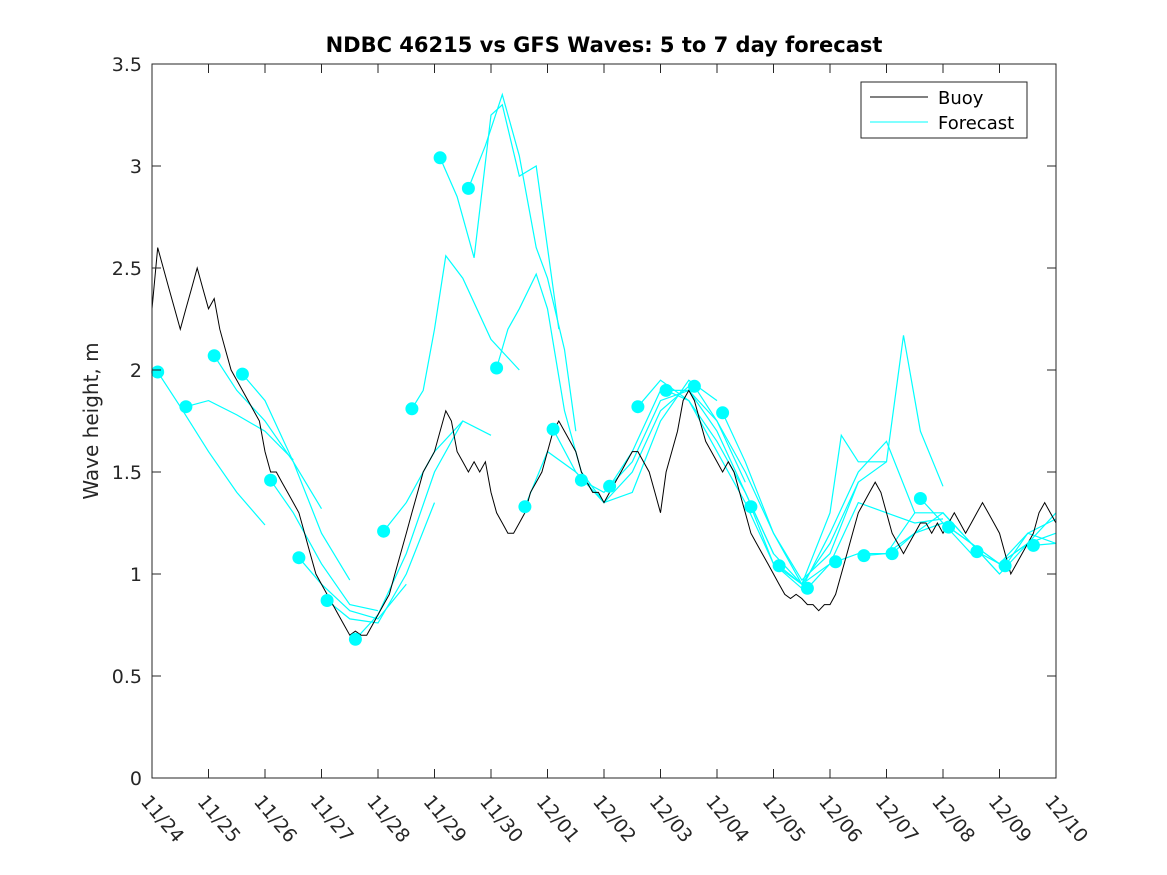  What do you see at coordinates (961, 98) in the screenshot?
I see `legend-buoy-label: Buoy` at bounding box center [961, 98].